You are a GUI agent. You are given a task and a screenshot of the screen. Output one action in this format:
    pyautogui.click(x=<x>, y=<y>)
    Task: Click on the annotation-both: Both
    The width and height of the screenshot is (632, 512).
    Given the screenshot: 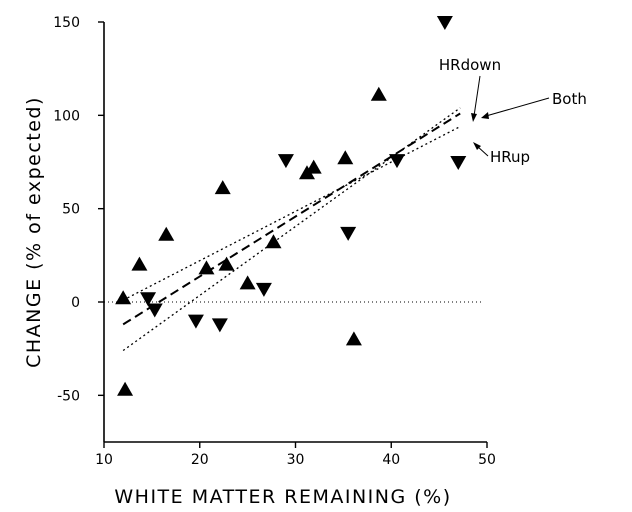 What is the action you would take?
    pyautogui.click(x=569, y=99)
    